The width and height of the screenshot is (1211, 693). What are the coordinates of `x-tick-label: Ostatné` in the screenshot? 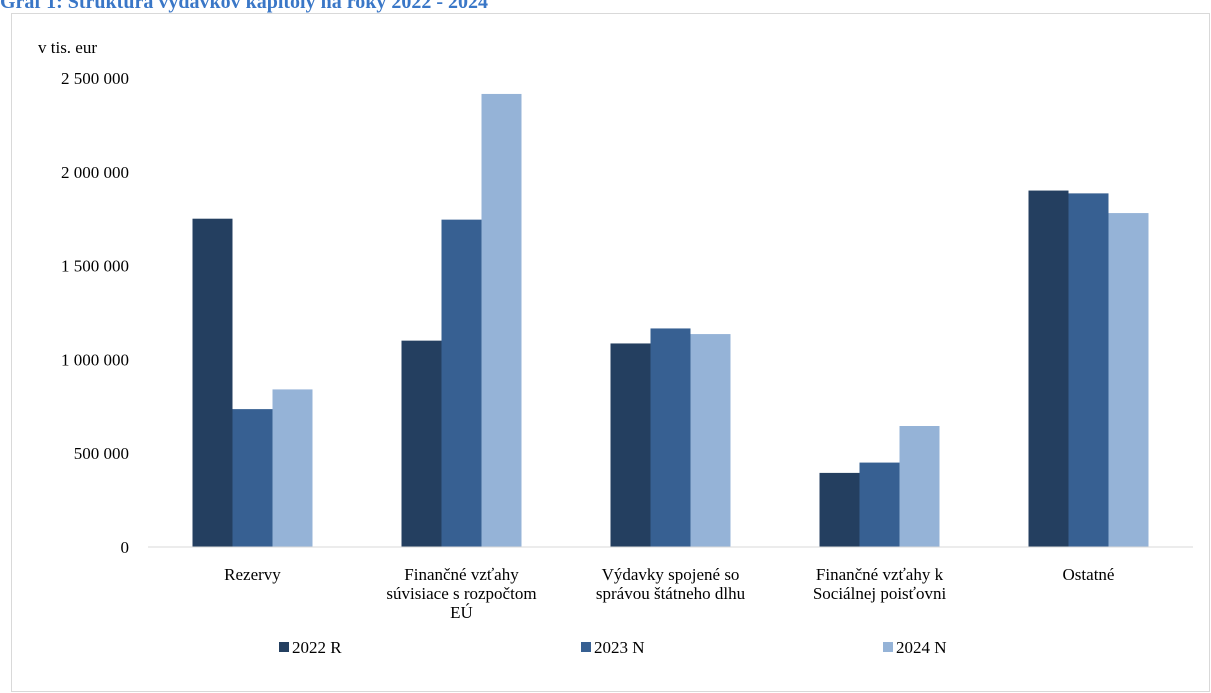 It's located at (1089, 574).